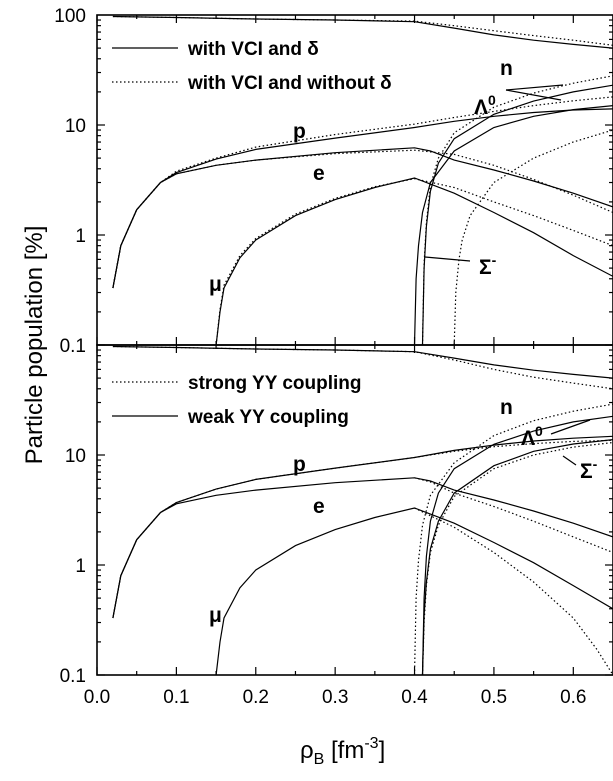 This screenshot has width=613, height=781. Describe the element at coordinates (506, 407) in the screenshot. I see `label-n-bottom: n` at that location.